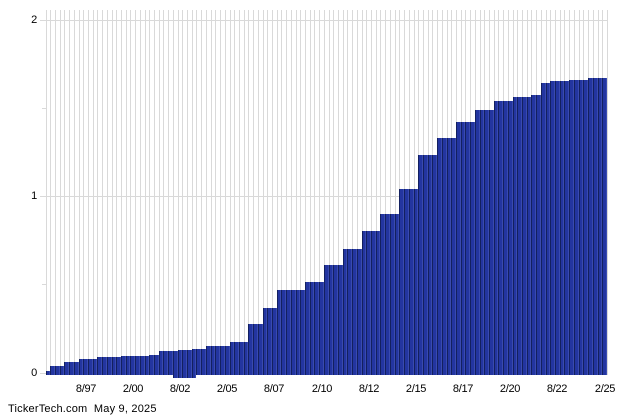  Describe the element at coordinates (82, 409) in the screenshot. I see `footer-credit: TickerTech.com May 9, 2025` at that location.